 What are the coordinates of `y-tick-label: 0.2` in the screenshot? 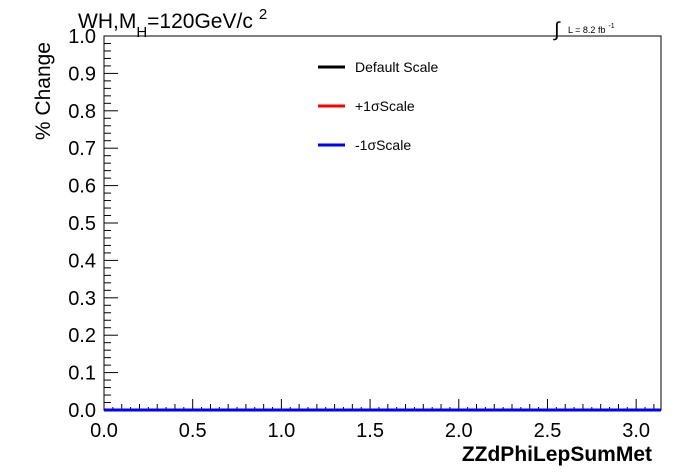 It's located at (82, 336).